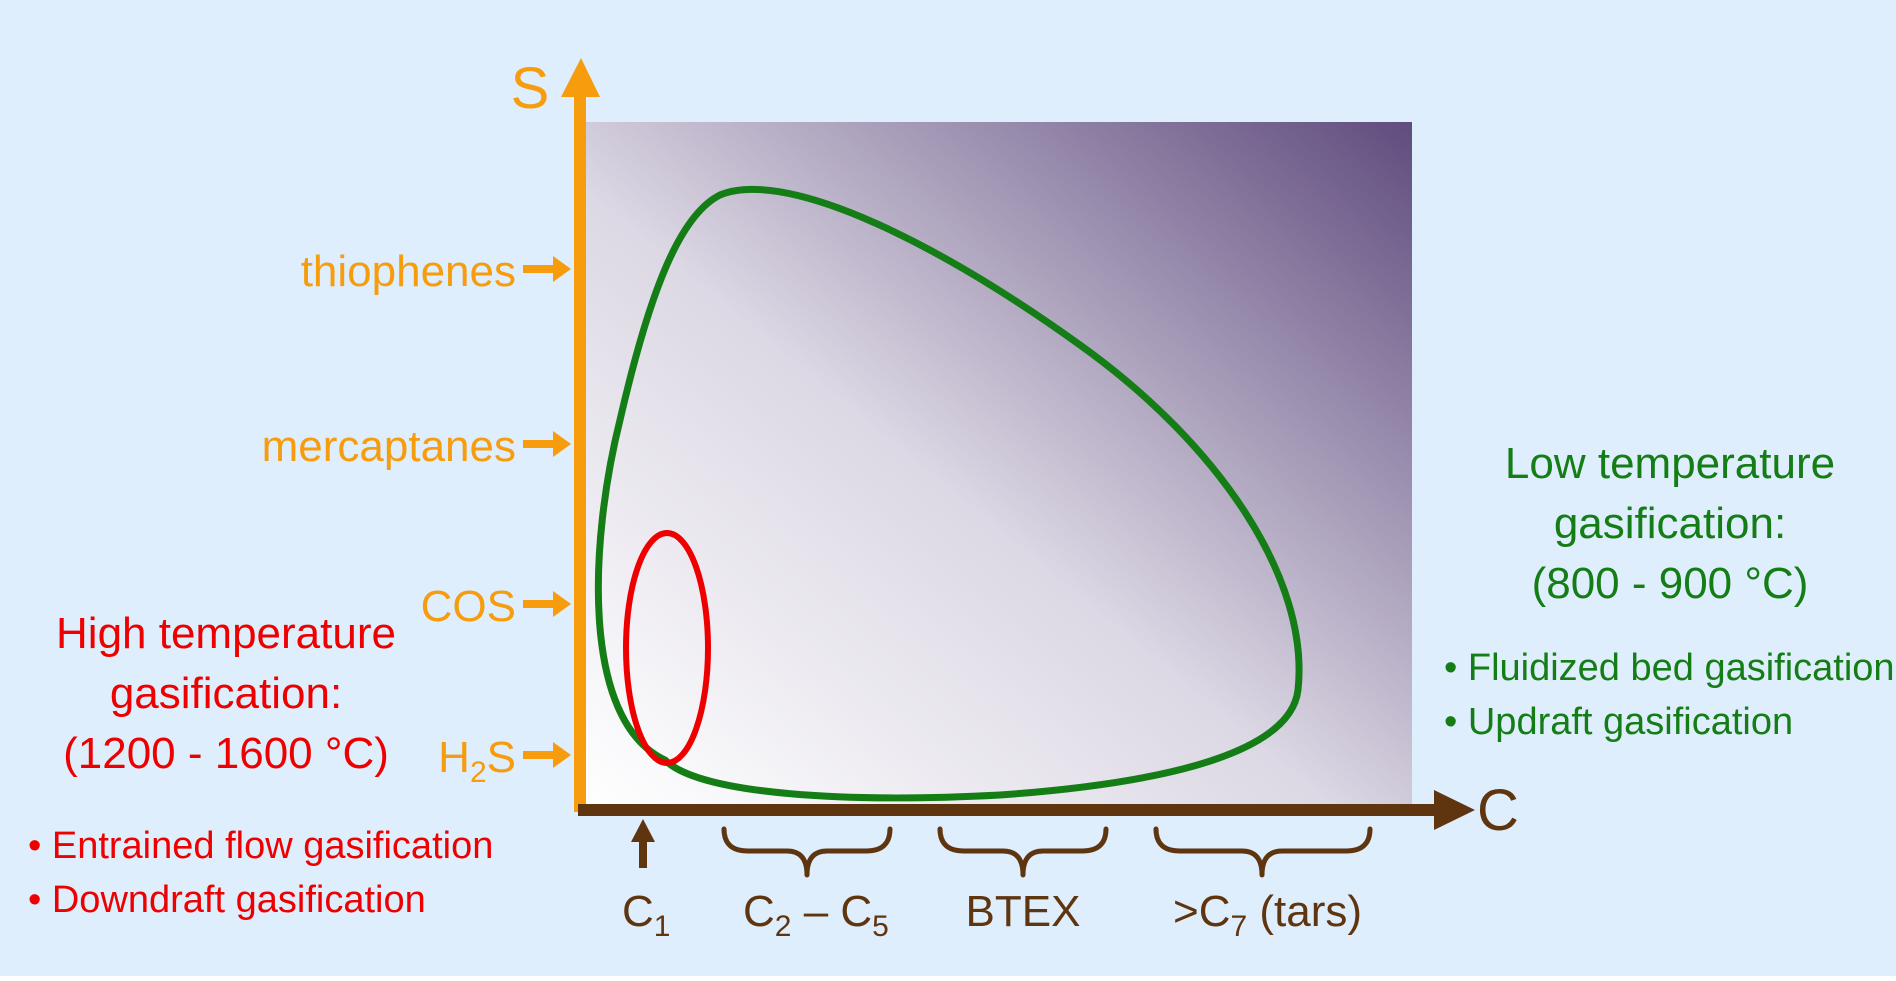  I want to click on high-temp-title-line2: gasification:, so click(226, 693).